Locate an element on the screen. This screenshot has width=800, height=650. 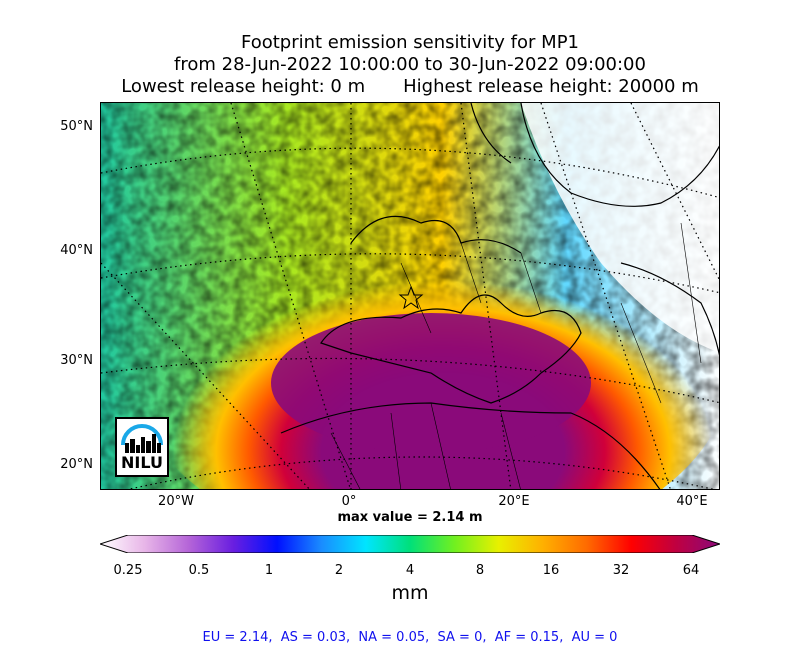
colorbar-tick-label: 32 is located at coordinates (621, 570).